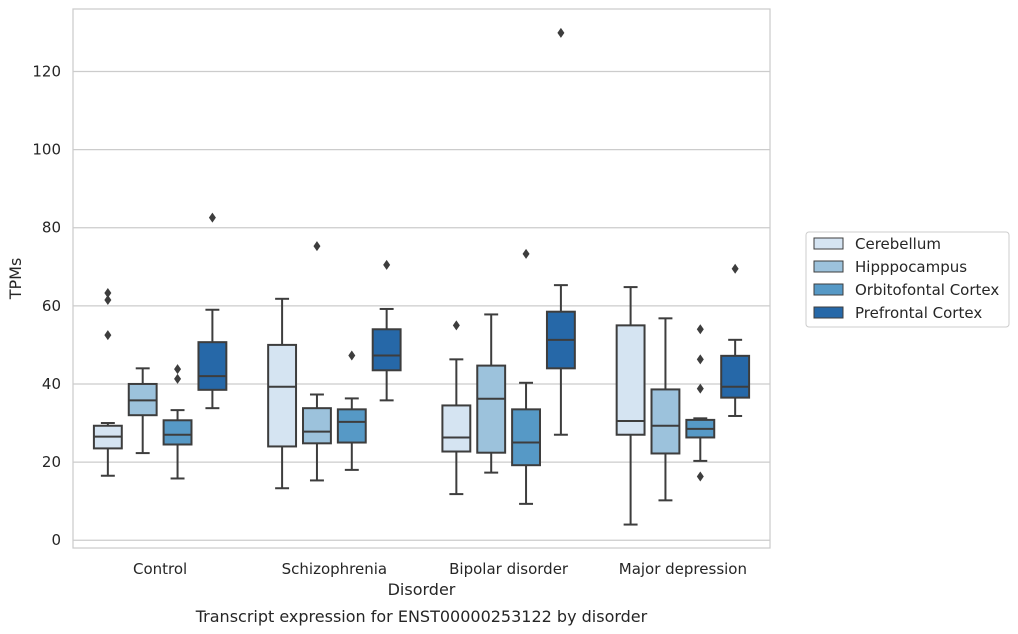  I want to click on legend-label: Cerebellum, so click(898, 244).